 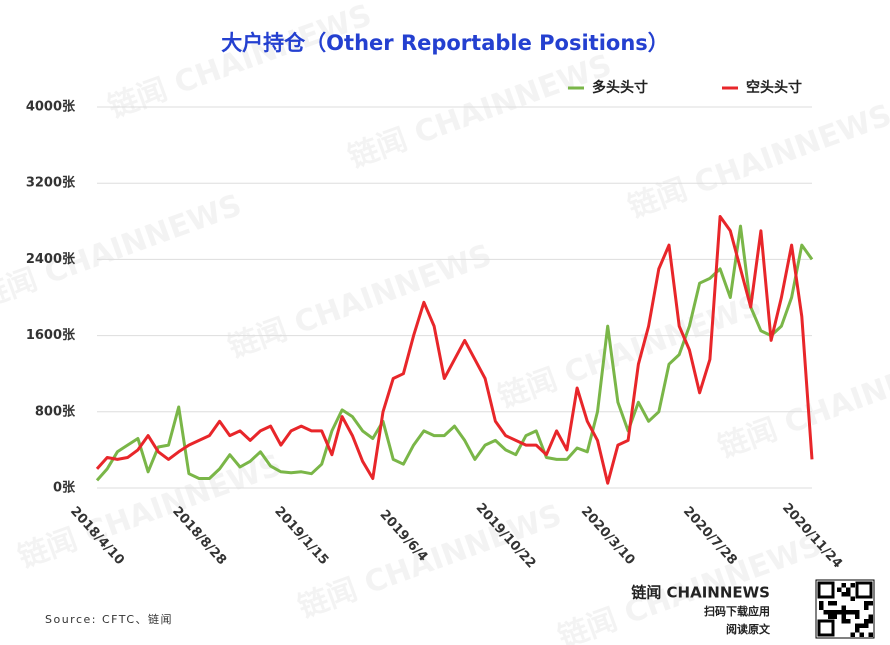 What do you see at coordinates (51, 107) in the screenshot?
I see `y-tick-label: 4000张` at bounding box center [51, 107].